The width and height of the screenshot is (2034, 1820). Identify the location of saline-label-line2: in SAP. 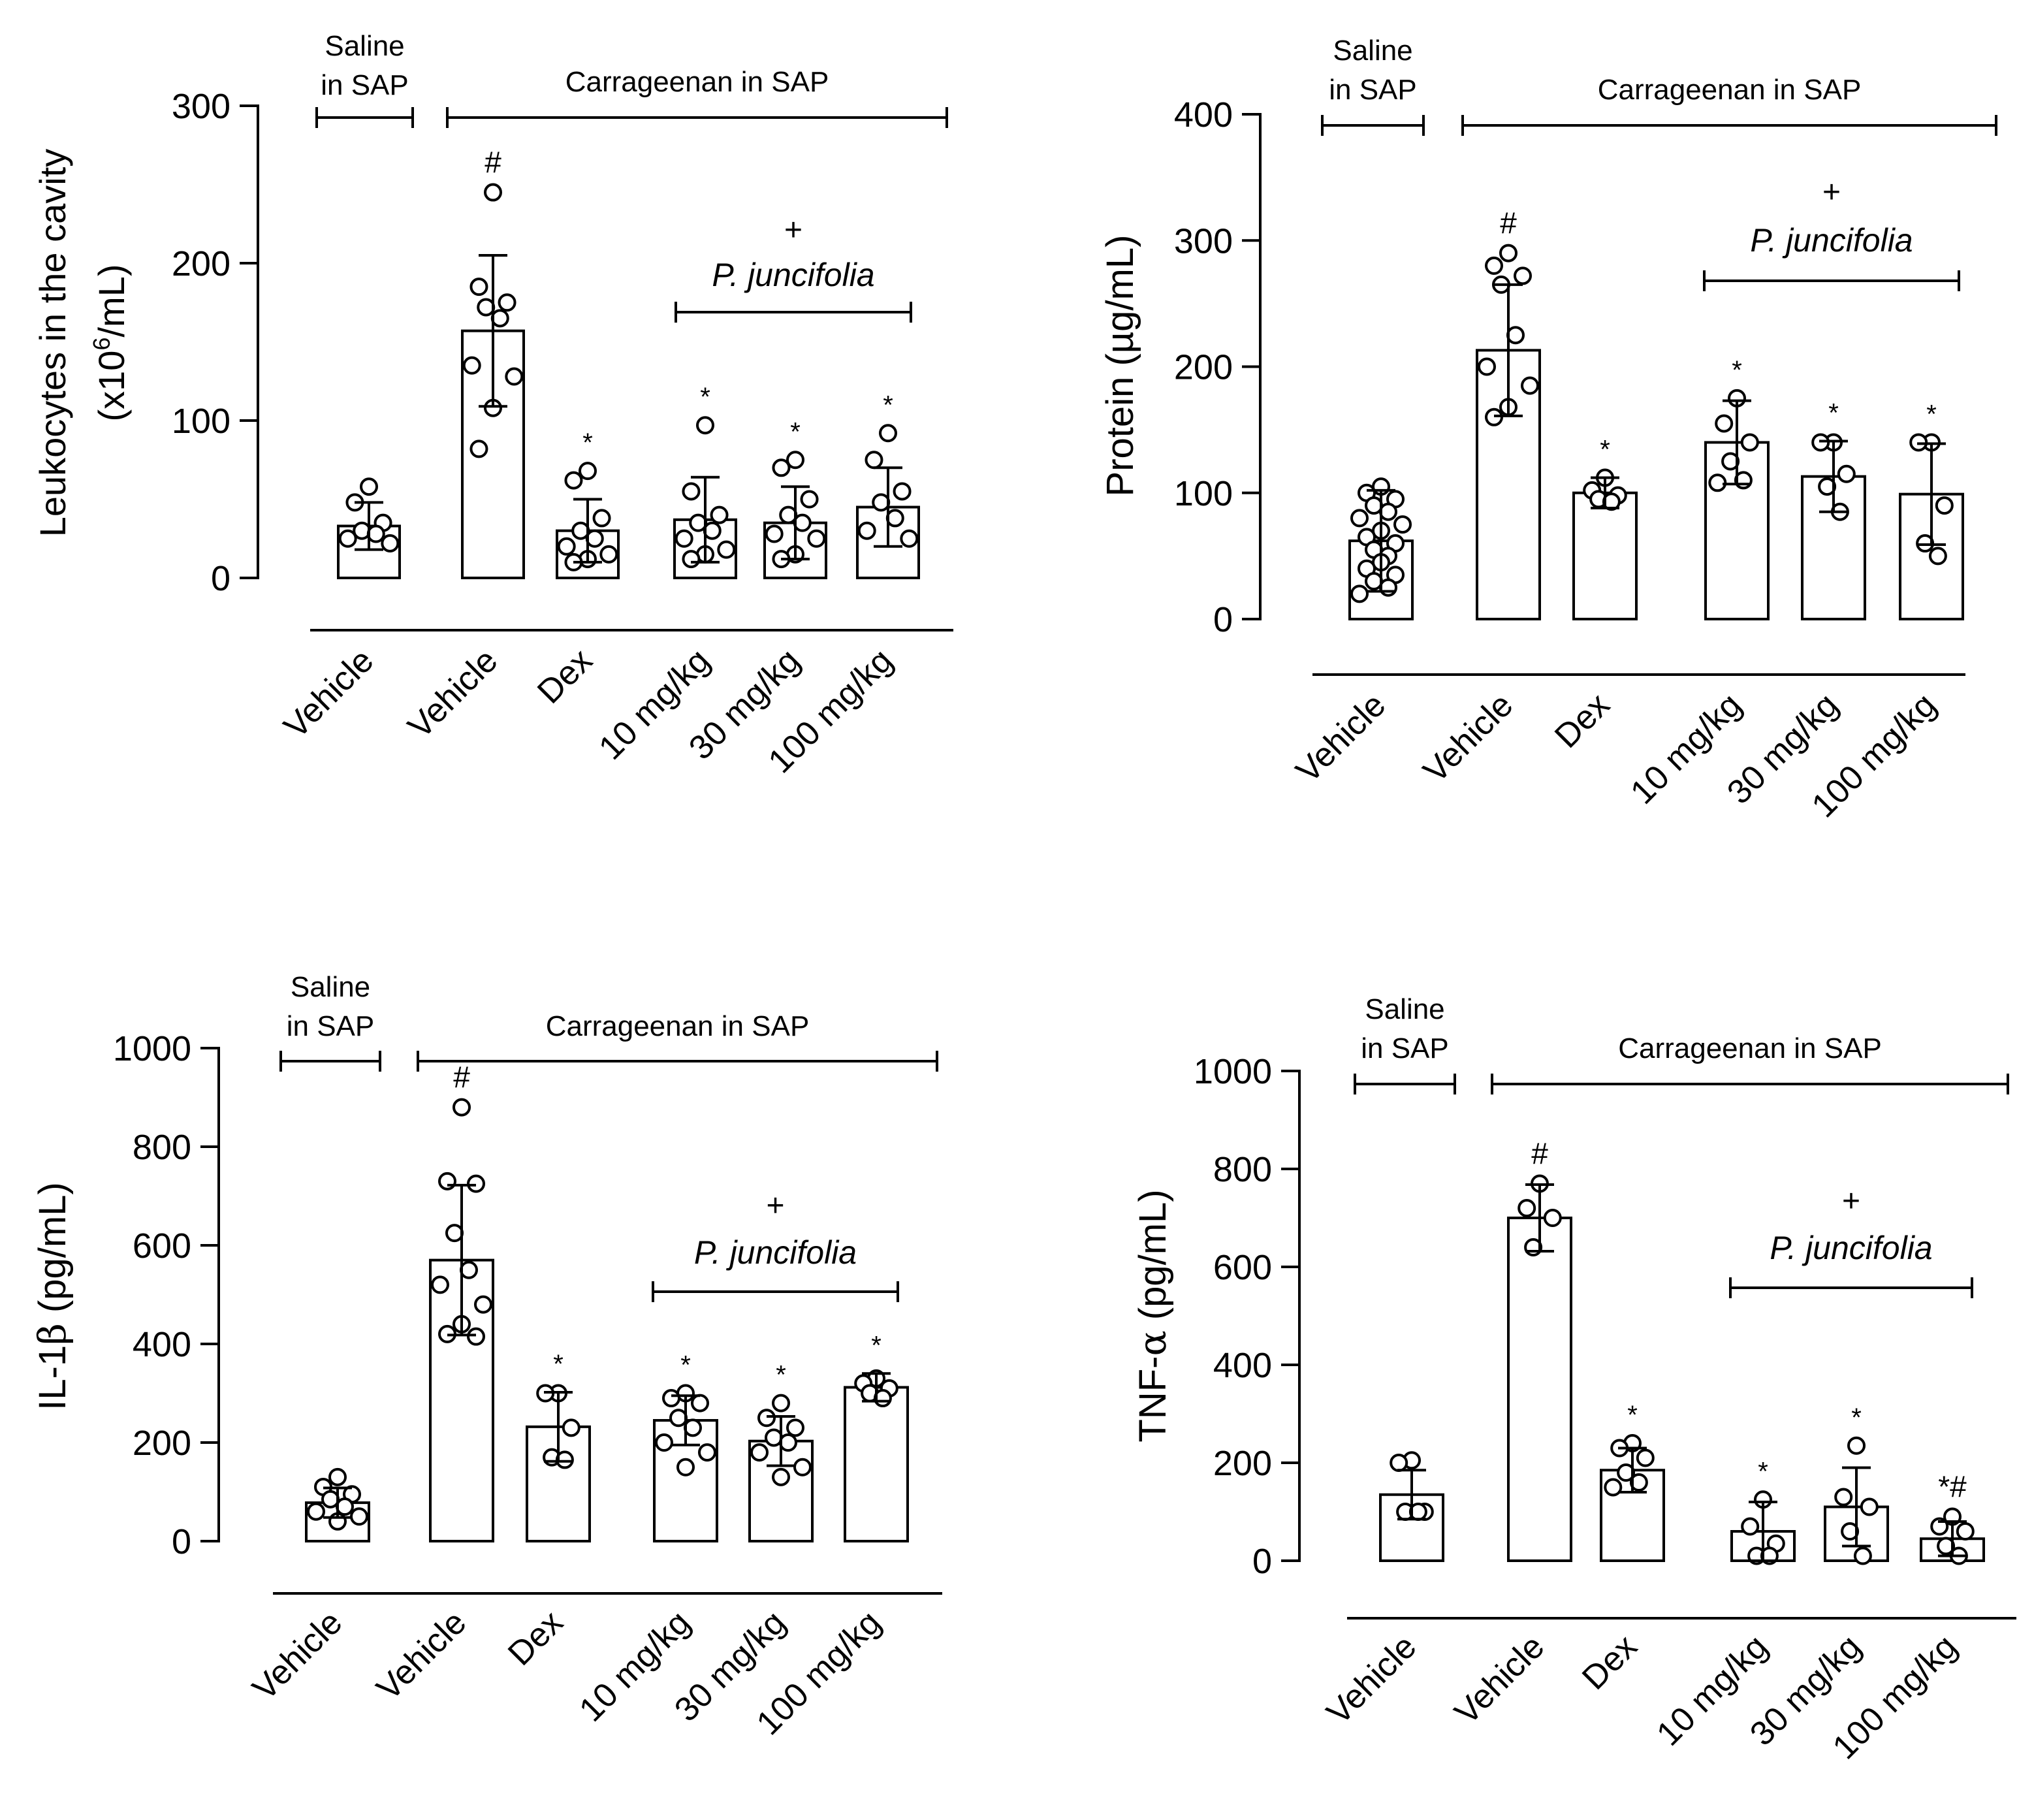
(331, 1026).